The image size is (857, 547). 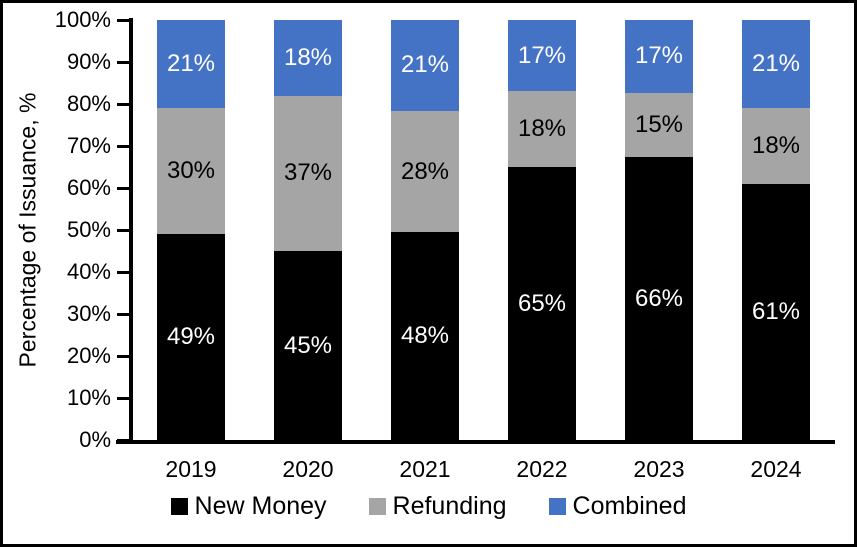 I want to click on legend-item-refunding: Refunding, so click(x=437, y=506).